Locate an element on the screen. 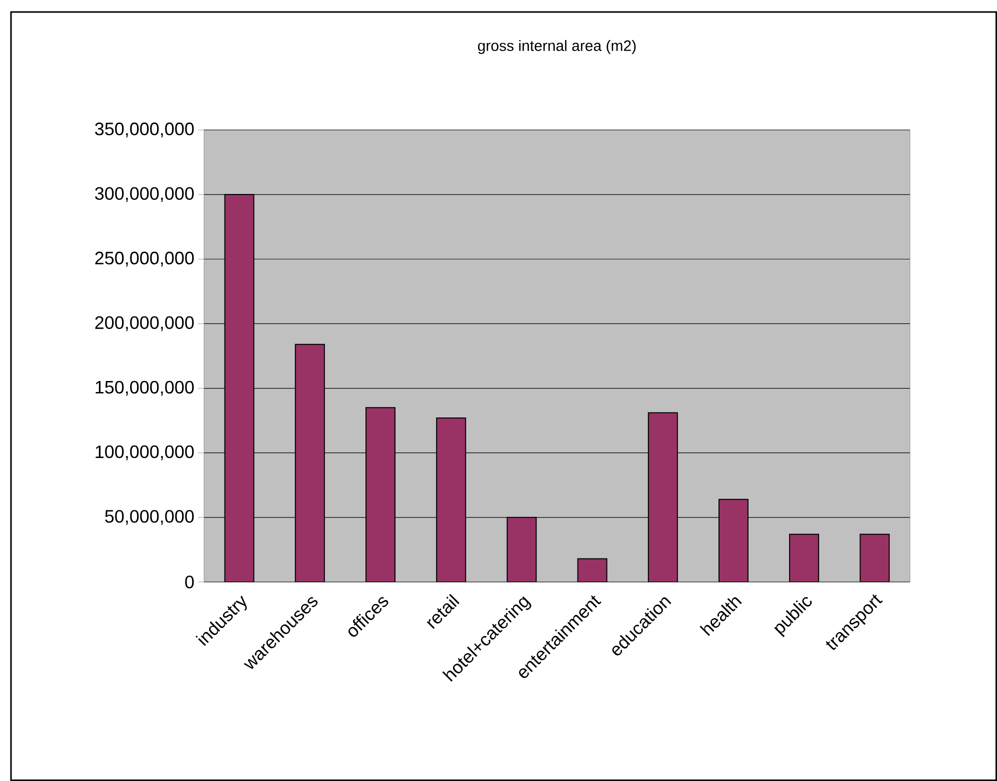  y-tick-label: 250,000,000 is located at coordinates (144, 259).